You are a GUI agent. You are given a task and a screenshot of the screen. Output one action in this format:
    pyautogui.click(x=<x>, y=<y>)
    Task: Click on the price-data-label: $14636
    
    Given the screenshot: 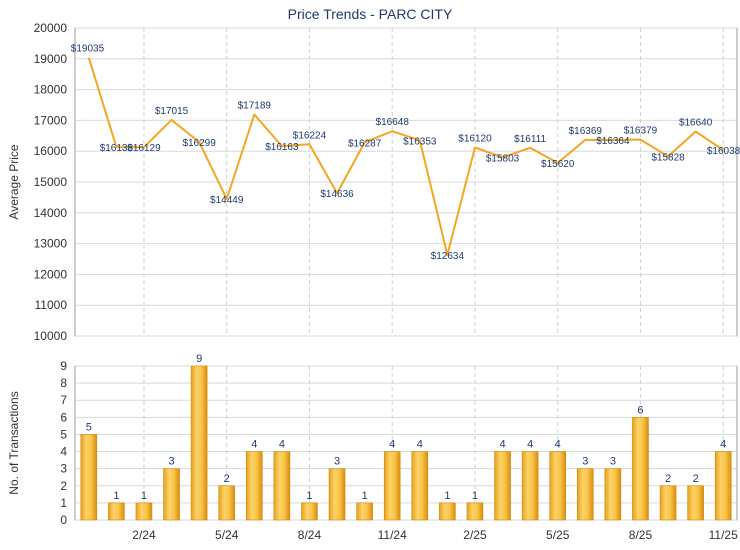 What is the action you would take?
    pyautogui.click(x=337, y=194)
    